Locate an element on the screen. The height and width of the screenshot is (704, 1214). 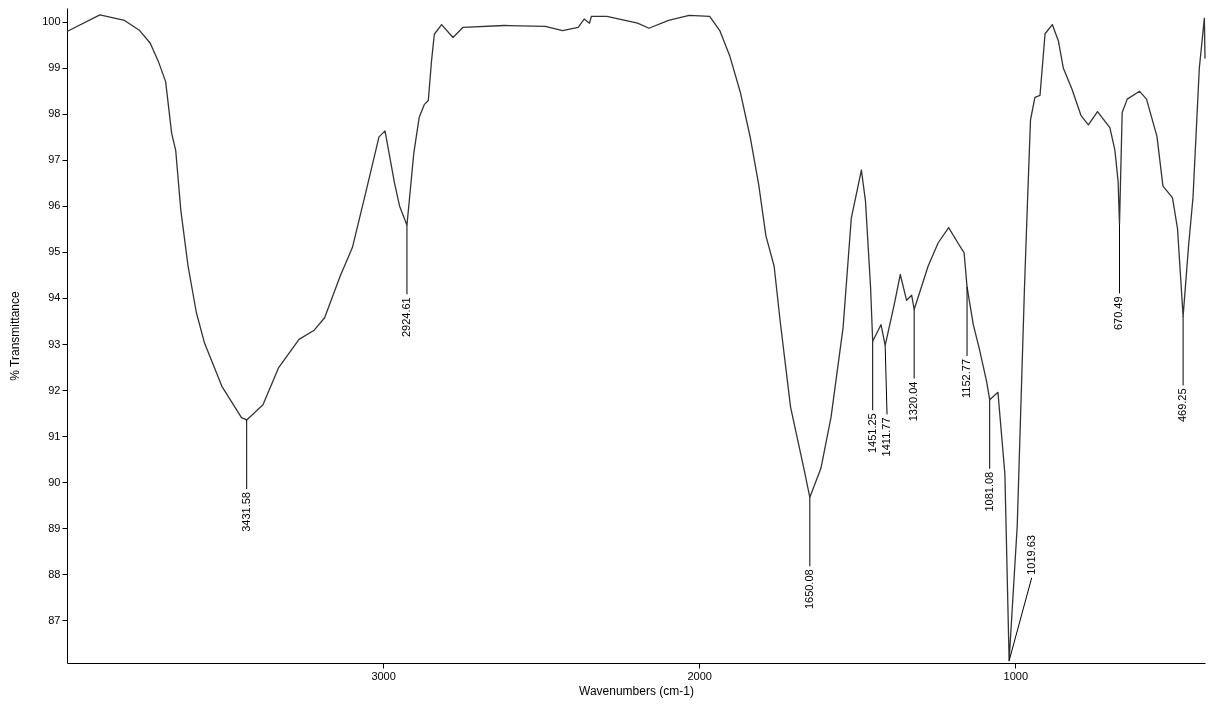
y-axis-title: % Transmittance is located at coordinates (15, 335).